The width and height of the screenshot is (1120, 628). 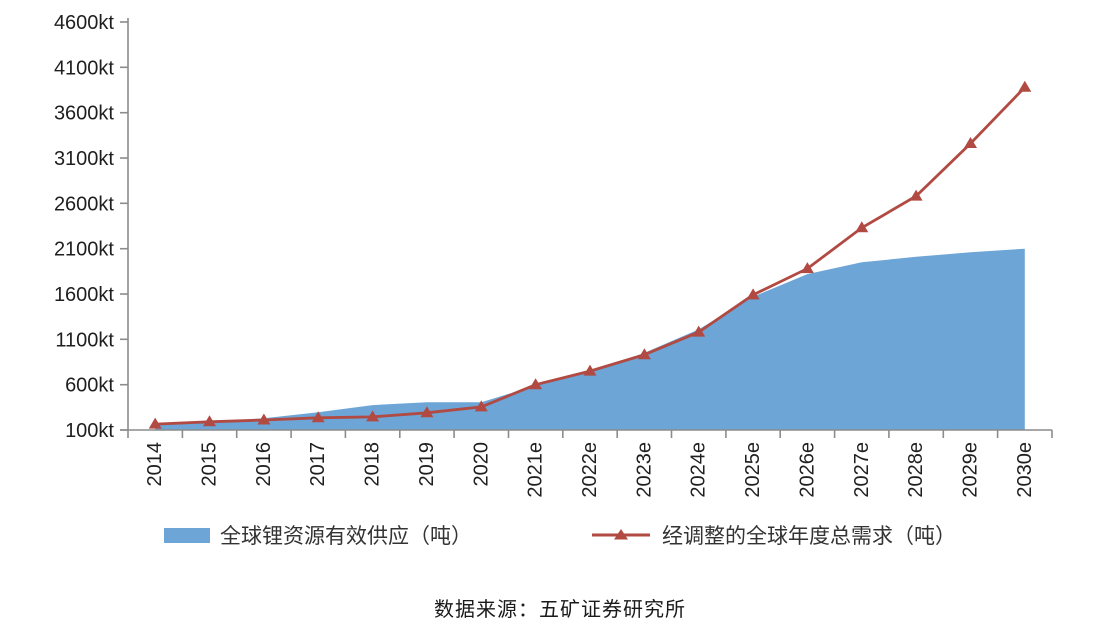 What do you see at coordinates (809, 536) in the screenshot?
I see `legend-label-demand: 经调整的全球年度总需求（吨）` at bounding box center [809, 536].